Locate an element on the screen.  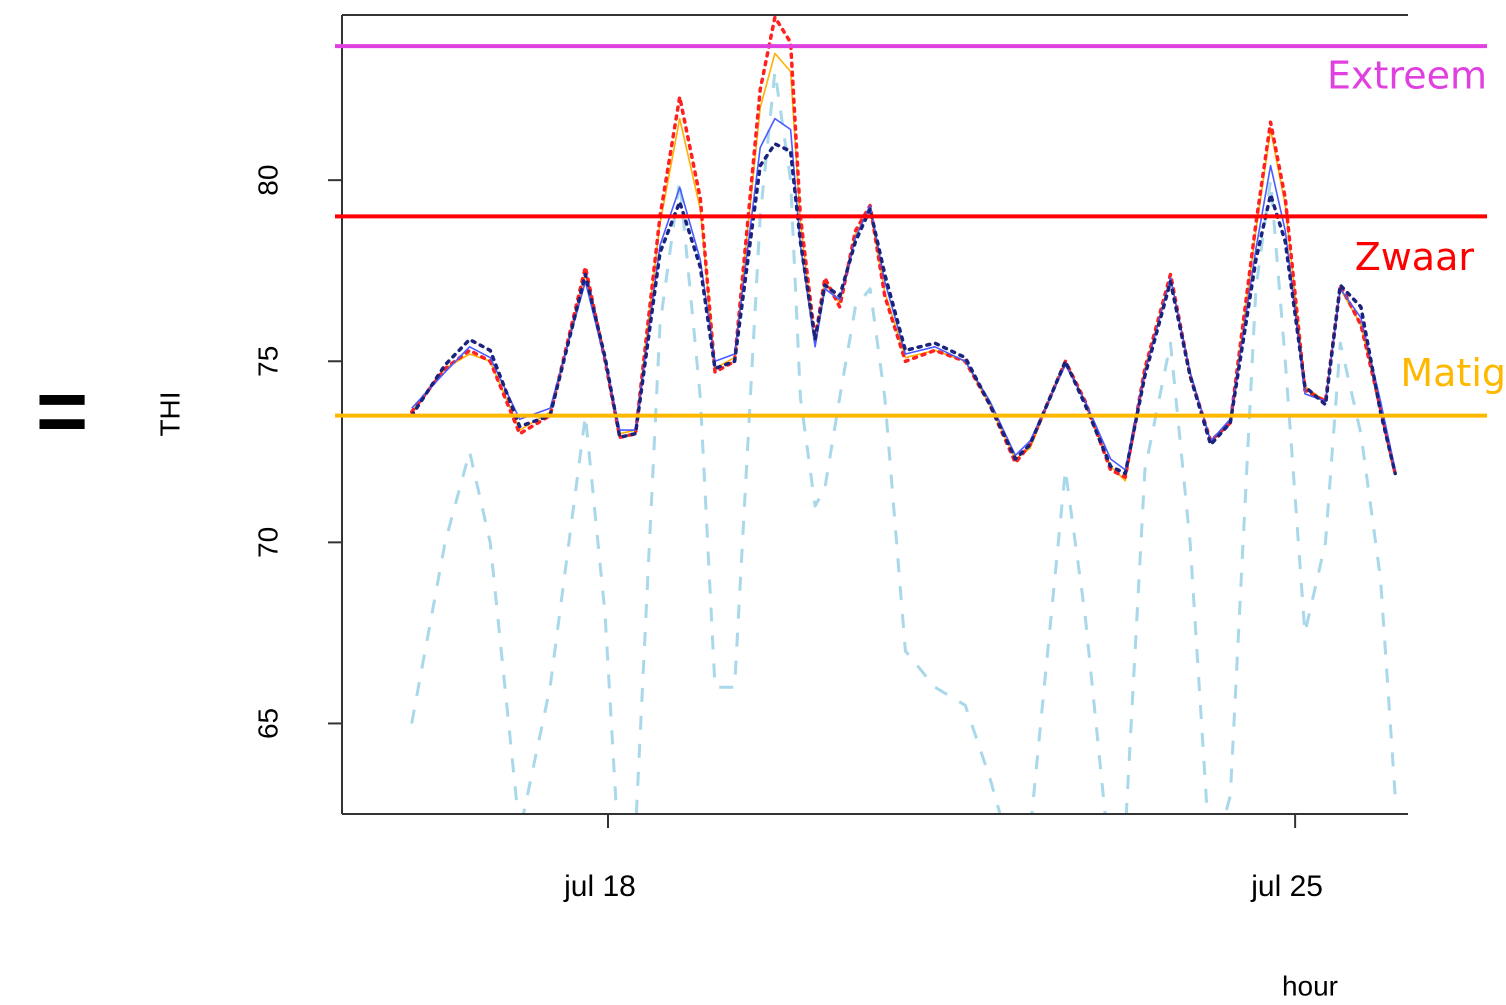
threshold-label: Extreem is located at coordinates (1407, 76).